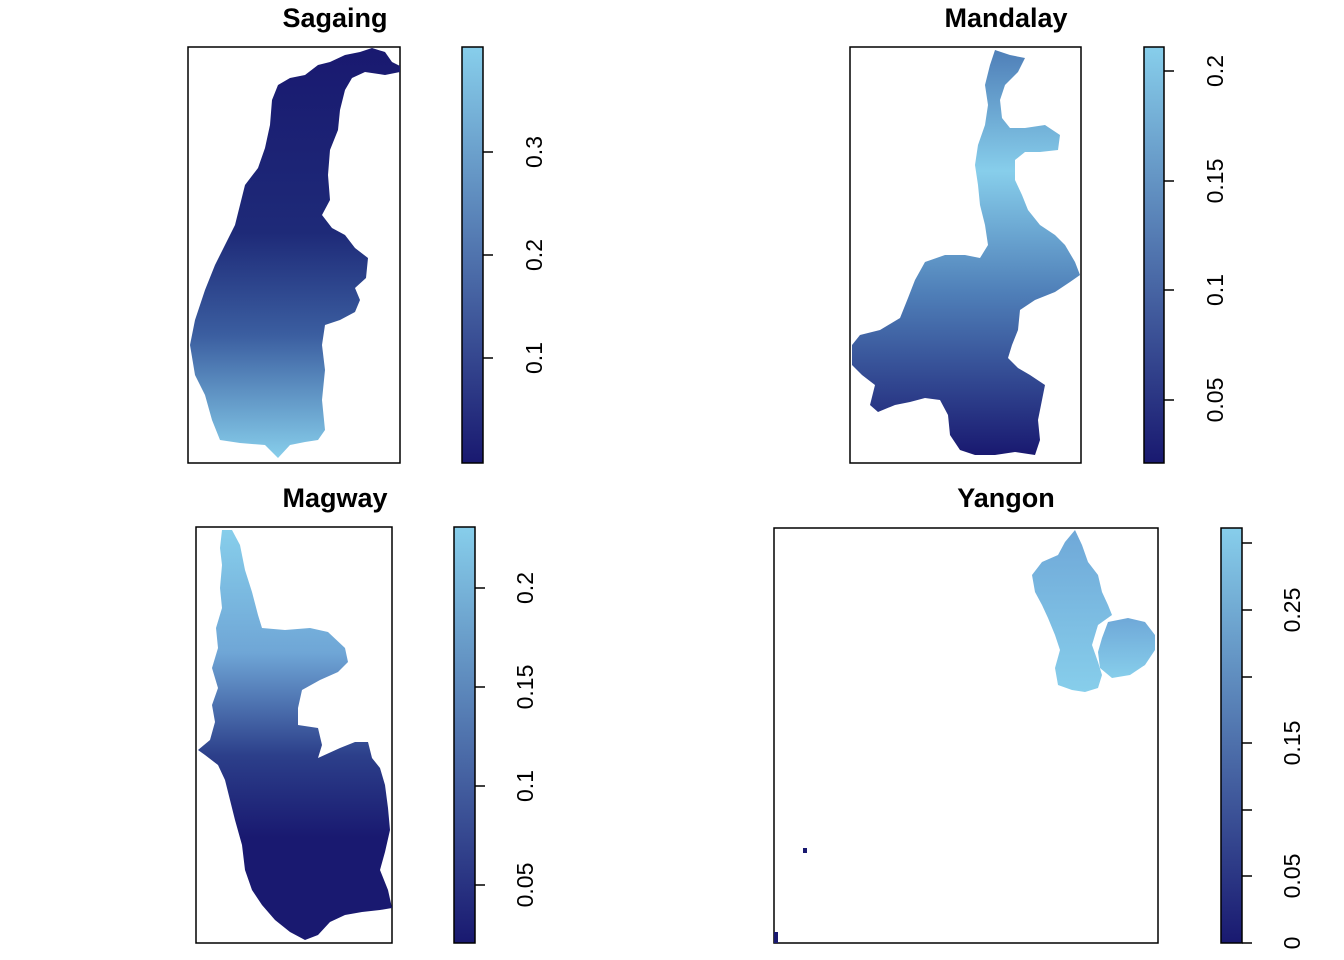 This screenshot has width=1344, height=960. Describe the element at coordinates (1006, 498) in the screenshot. I see `map-title: Yangon` at that location.